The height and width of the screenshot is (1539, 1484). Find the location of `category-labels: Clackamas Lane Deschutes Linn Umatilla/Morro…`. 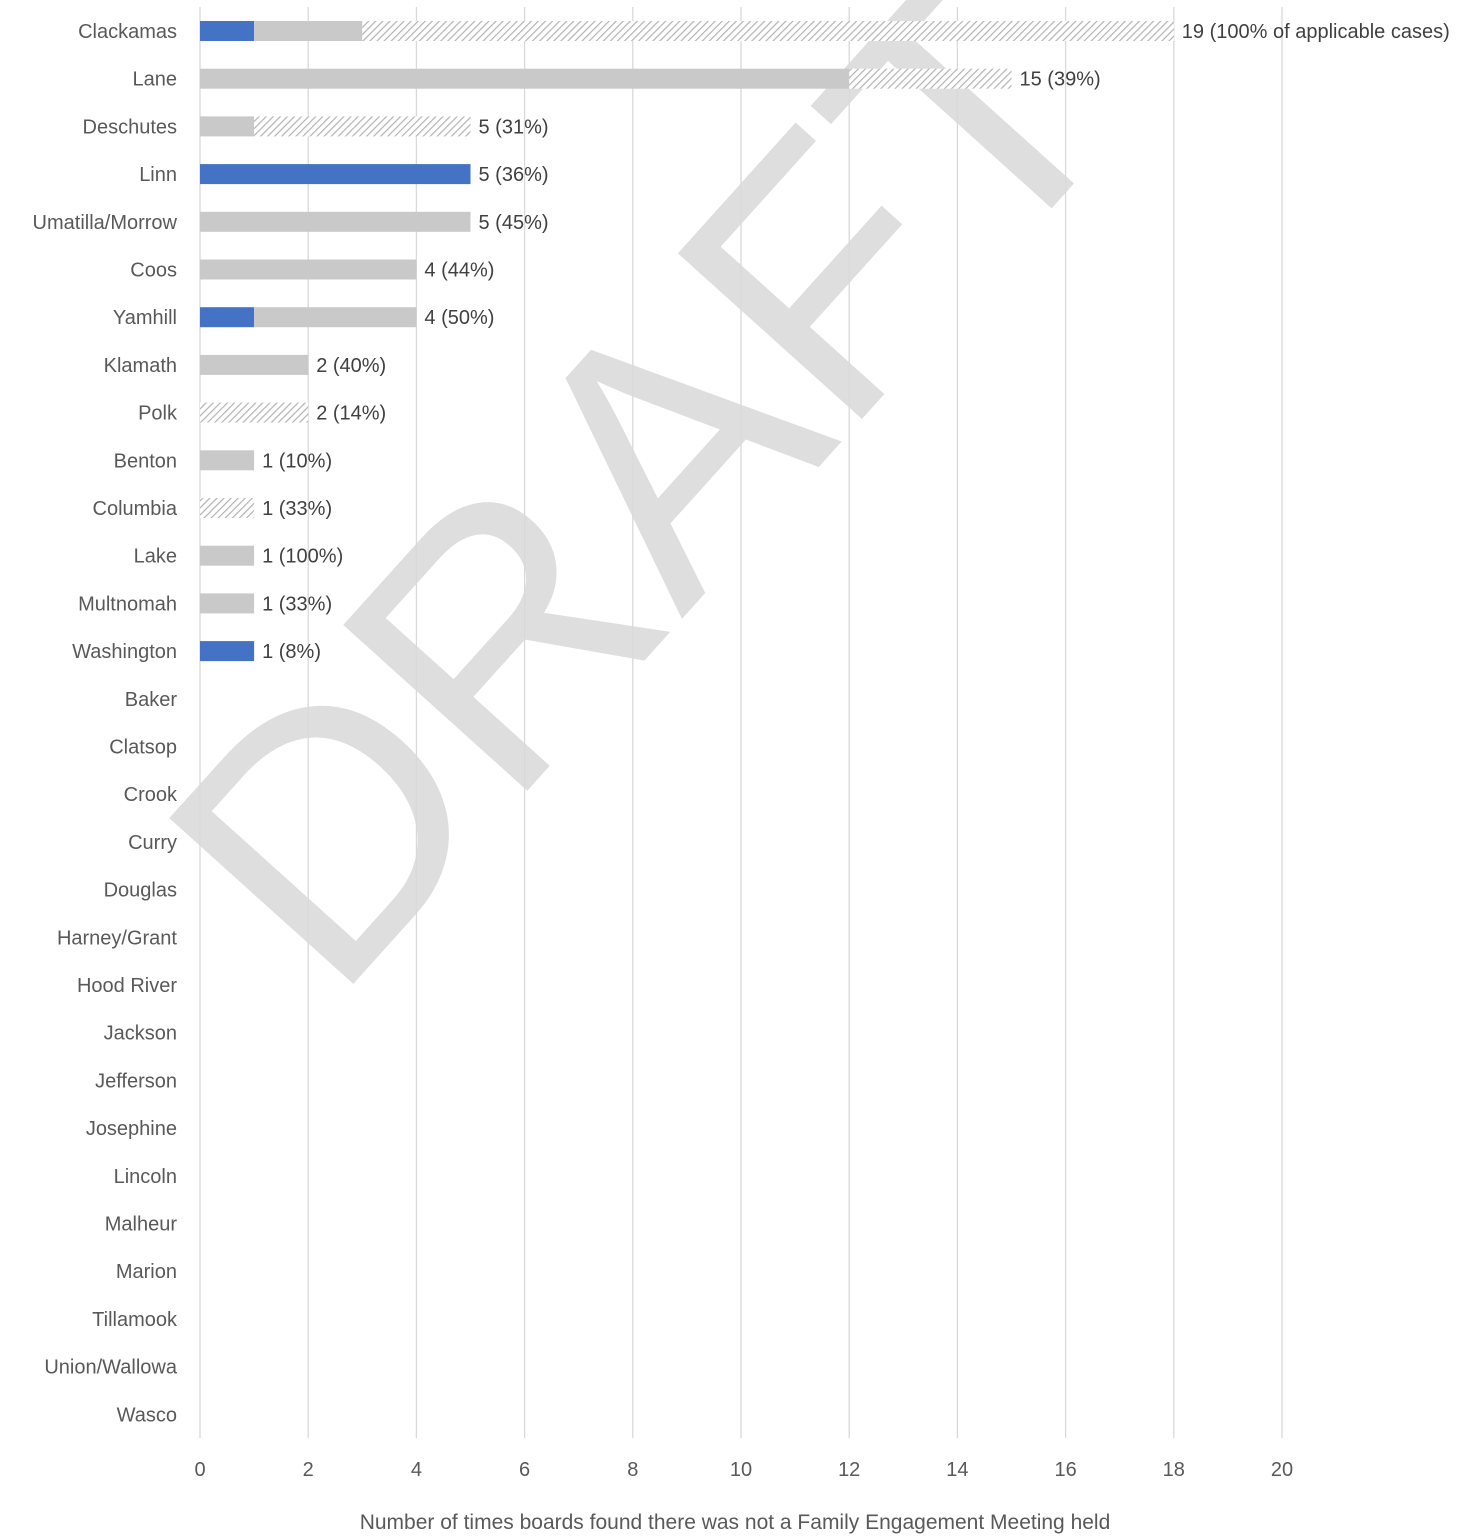

category-labels: Clackamas Lane Deschutes Linn Umatilla/Morro… is located at coordinates (105, 723).